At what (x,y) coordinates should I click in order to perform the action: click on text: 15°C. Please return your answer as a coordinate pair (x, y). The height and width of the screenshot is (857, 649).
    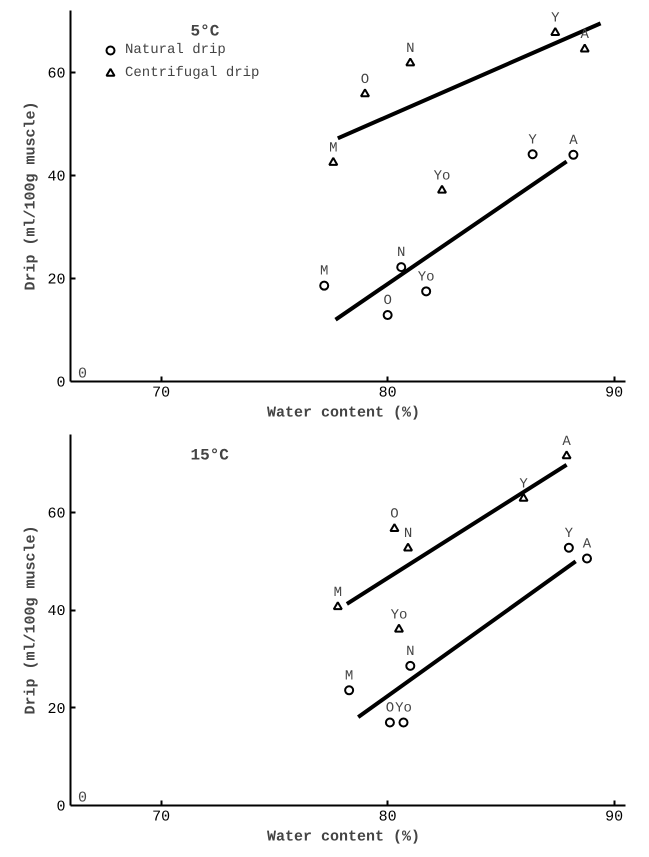
    Looking at the image, I should click on (210, 455).